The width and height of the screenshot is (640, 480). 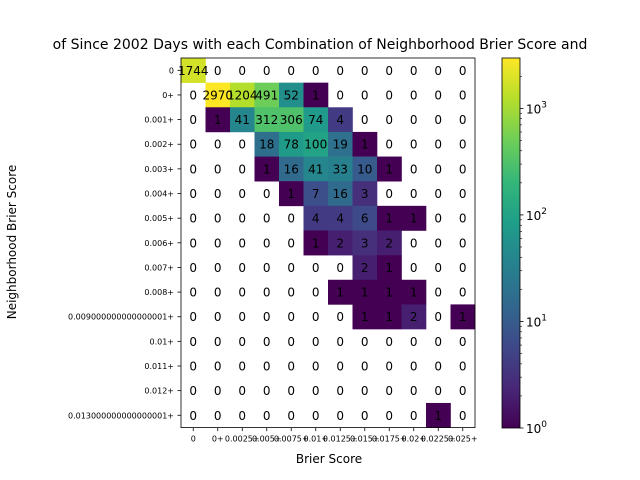 What do you see at coordinates (168, 95) in the screenshot?
I see `y-tick-label: 0+` at bounding box center [168, 95].